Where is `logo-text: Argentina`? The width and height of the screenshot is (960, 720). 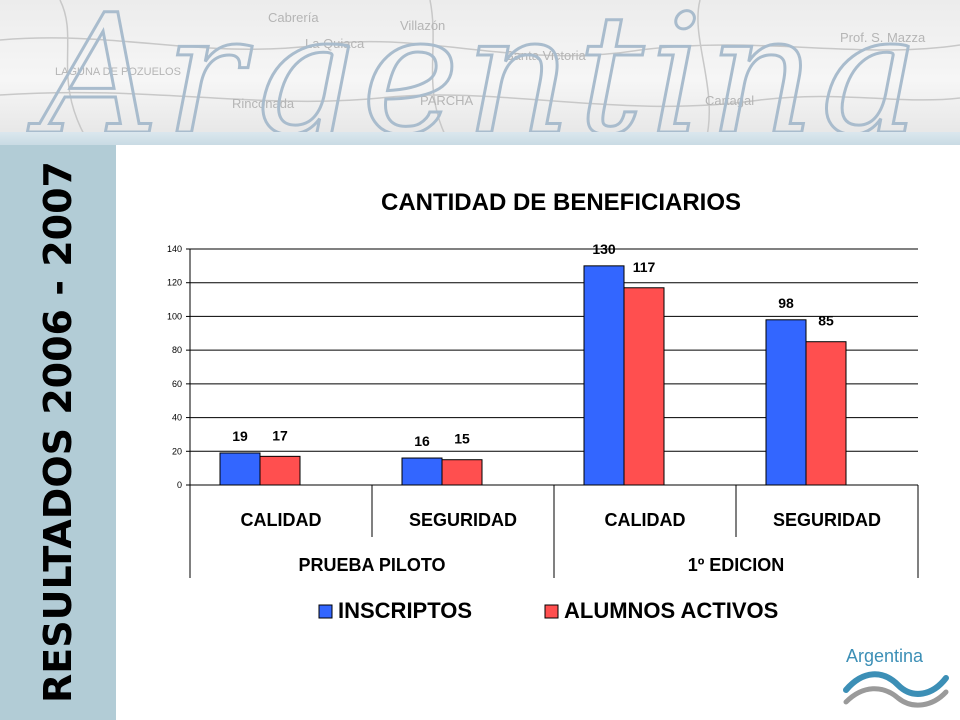
logo-text: Argentina is located at coordinates (885, 656).